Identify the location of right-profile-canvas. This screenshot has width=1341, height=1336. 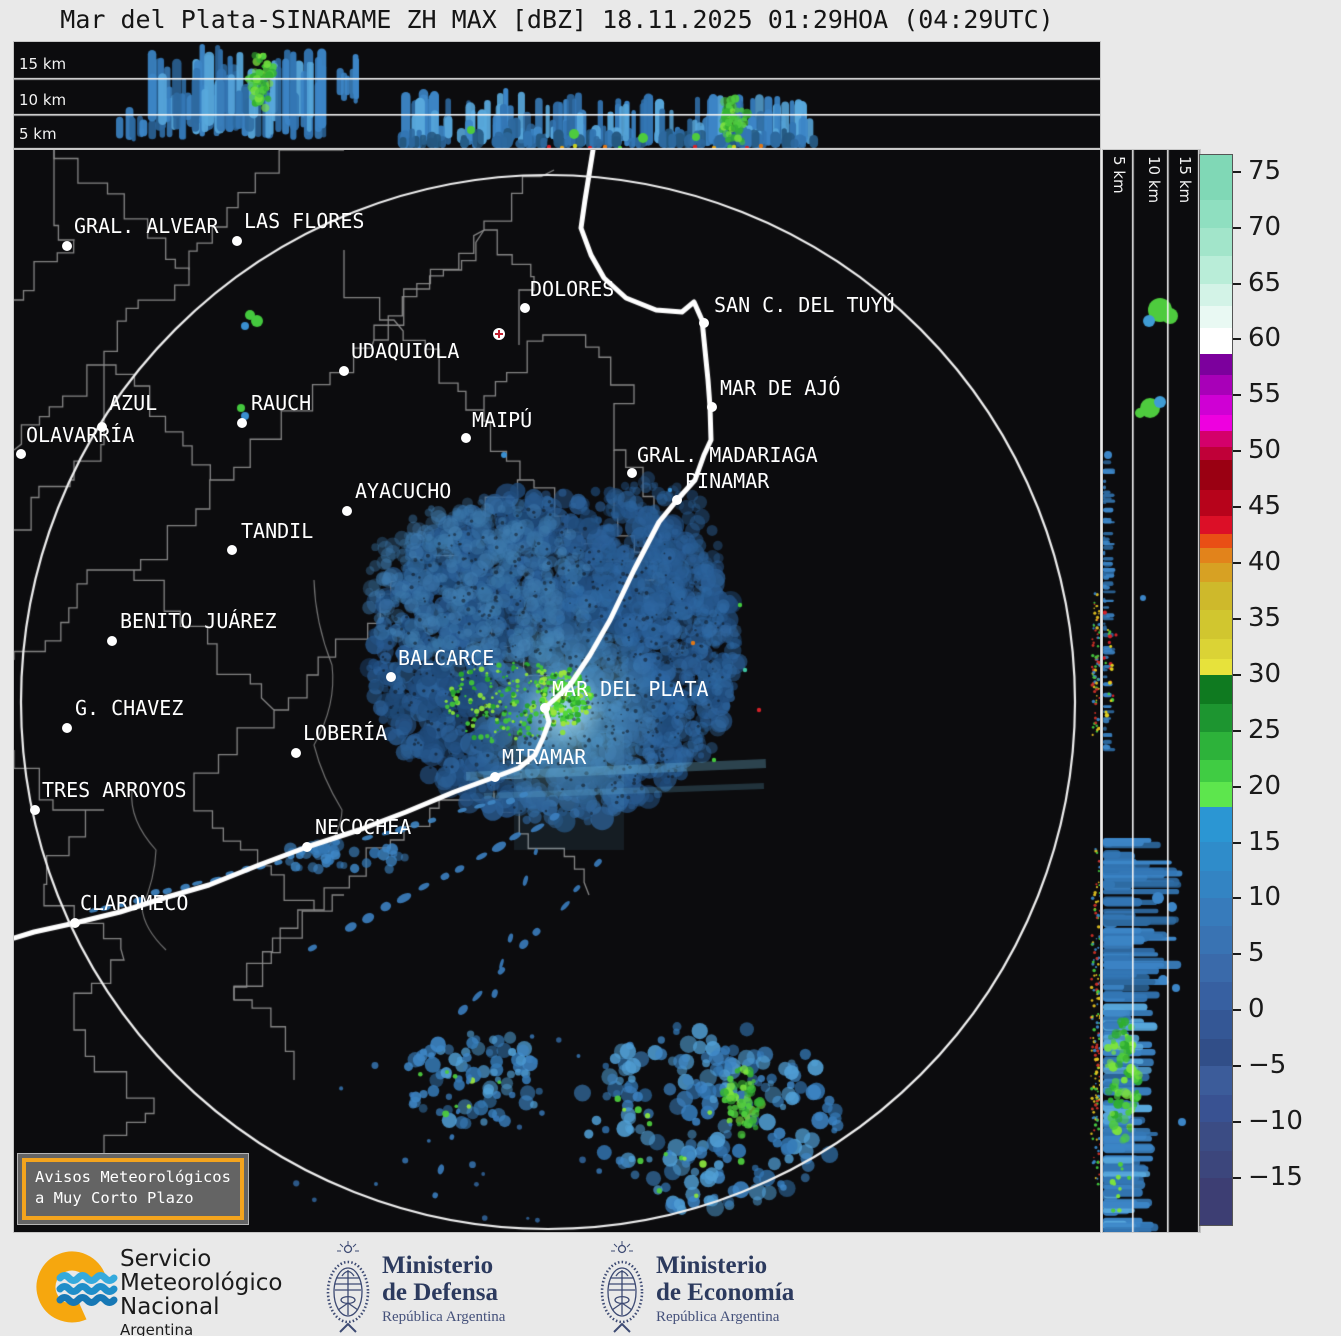
(1151, 691).